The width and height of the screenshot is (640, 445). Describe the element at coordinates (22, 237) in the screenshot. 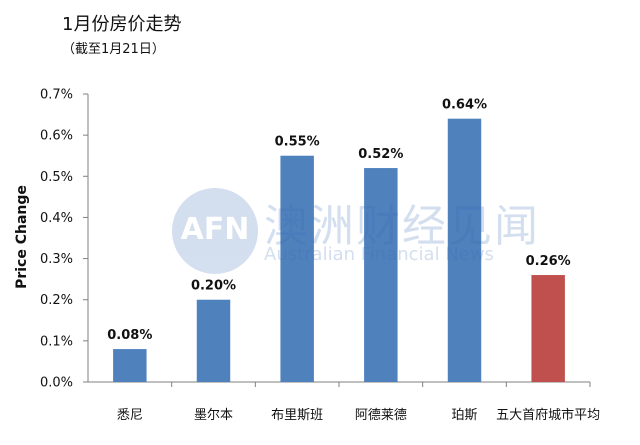

I see `y-axis-label: Price Change` at that location.